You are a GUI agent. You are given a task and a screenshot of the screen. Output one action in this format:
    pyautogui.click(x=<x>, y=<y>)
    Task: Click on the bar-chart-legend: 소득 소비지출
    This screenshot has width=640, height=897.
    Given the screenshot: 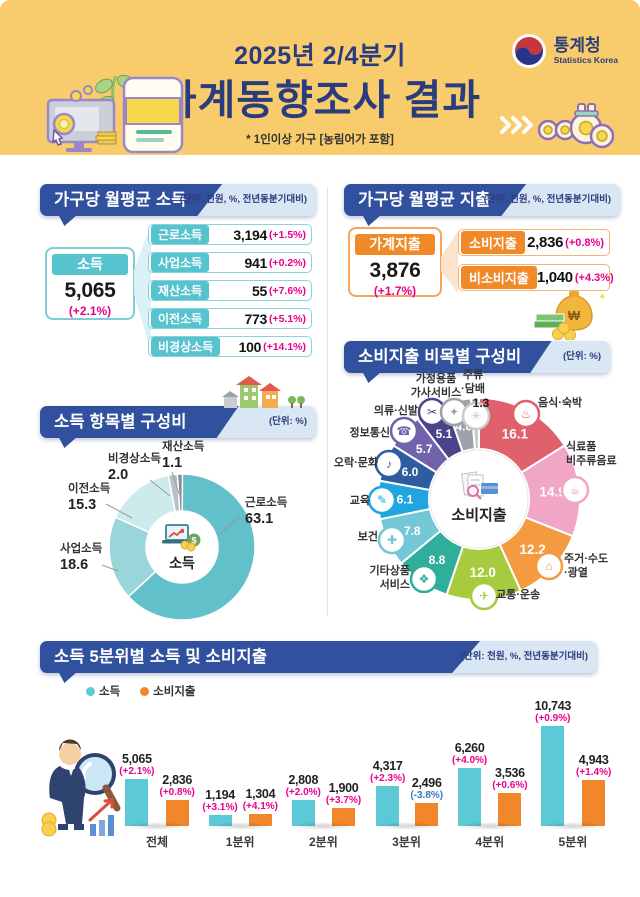 What is the action you would take?
    pyautogui.click(x=141, y=691)
    